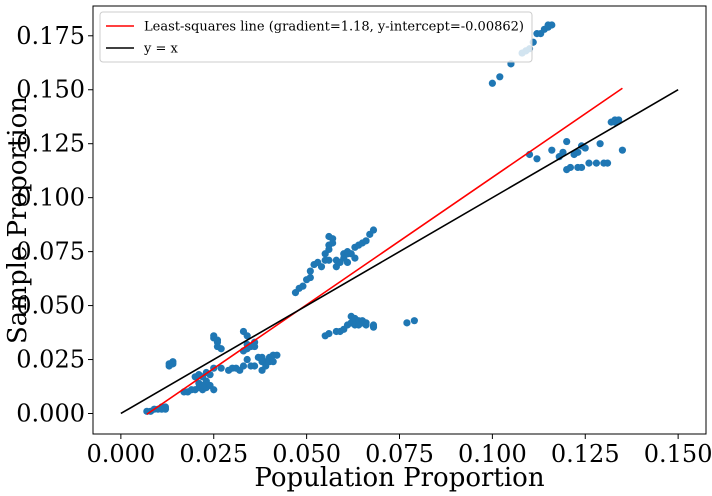 The height and width of the screenshot is (496, 712). I want to click on x-tick-label: 0.150, so click(678, 454).